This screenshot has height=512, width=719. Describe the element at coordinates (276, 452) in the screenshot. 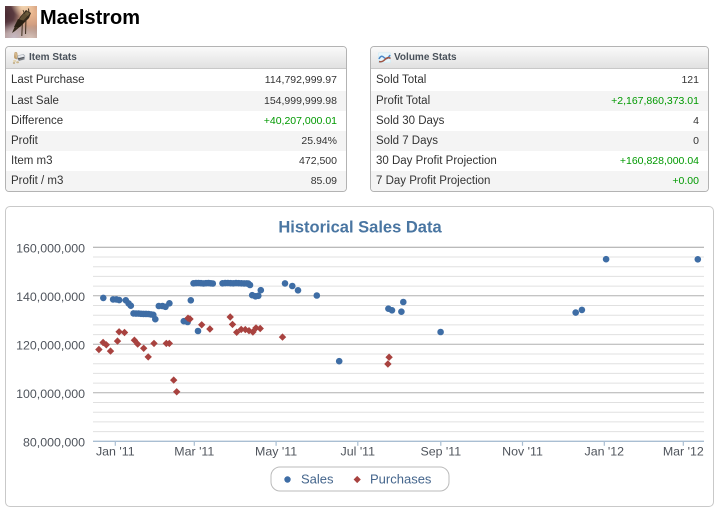

I see `svg-text: May '11` at that location.